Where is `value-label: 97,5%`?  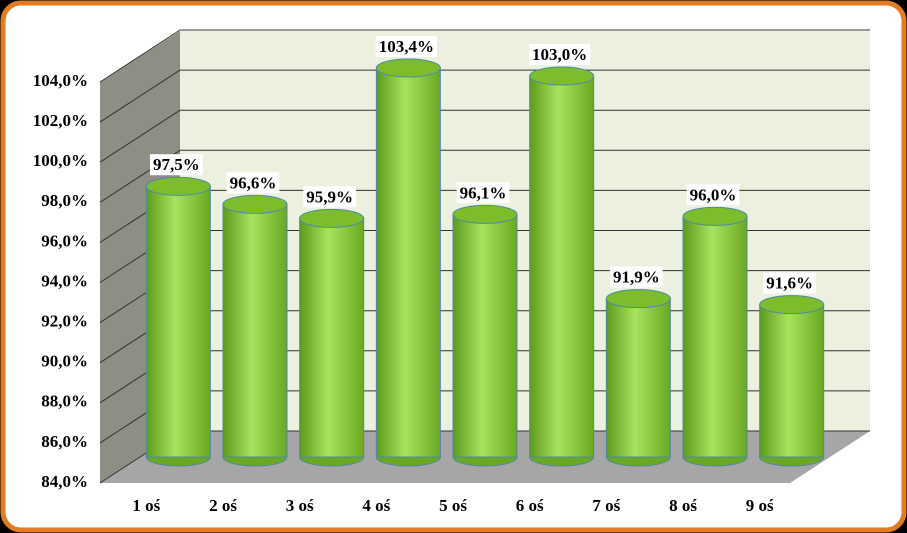
value-label: 97,5% is located at coordinates (176, 164).